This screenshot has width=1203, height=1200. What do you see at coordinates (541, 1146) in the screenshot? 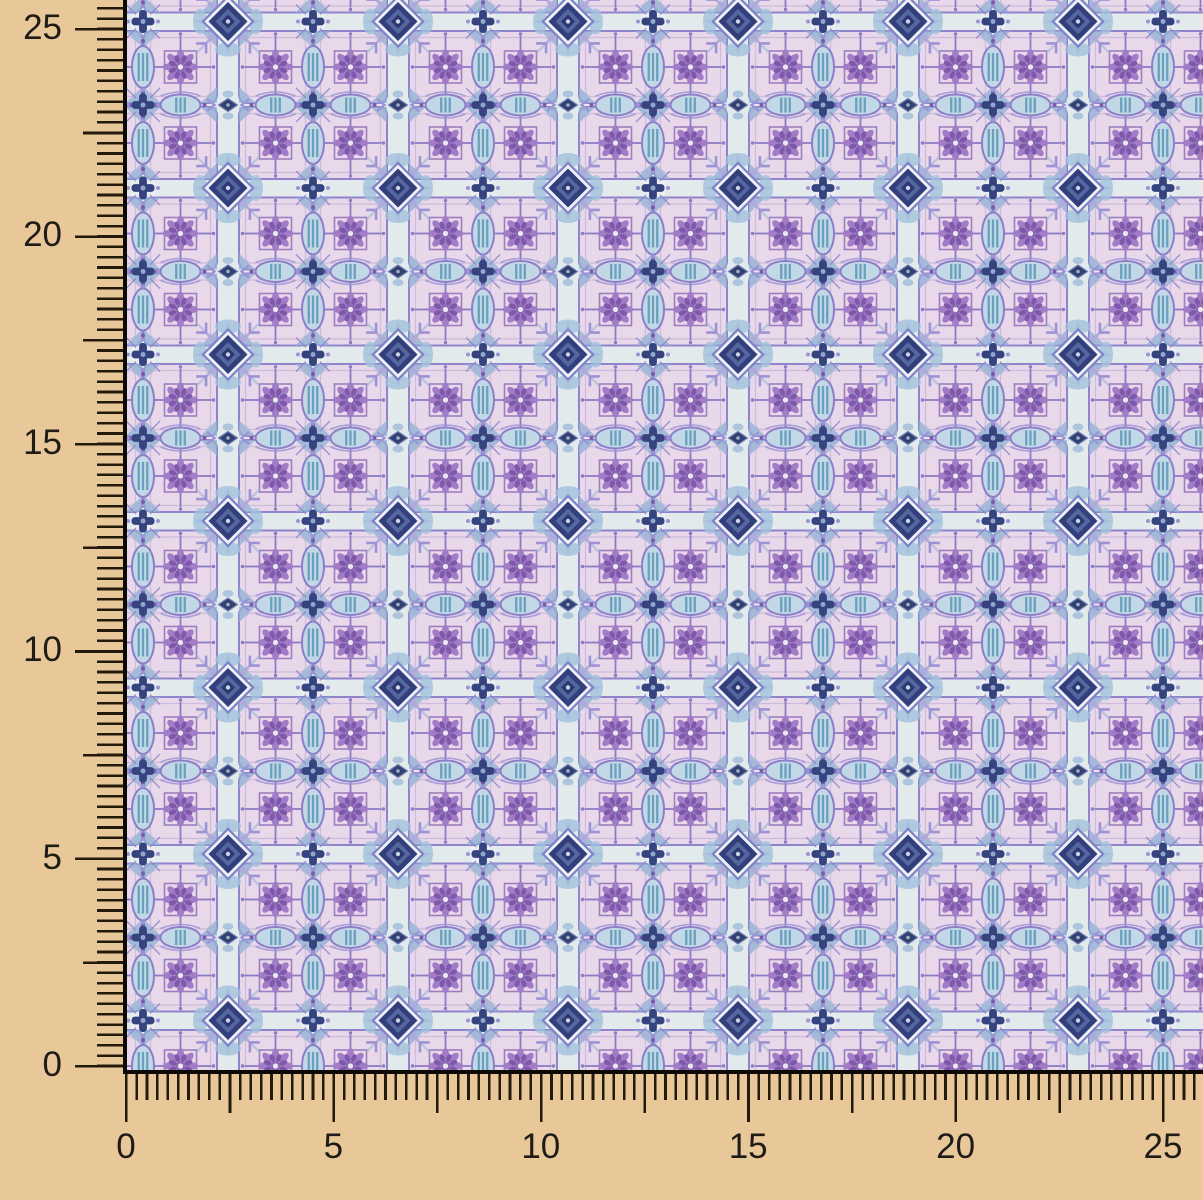
I see `horizontal-ruler-label: 10` at bounding box center [541, 1146].